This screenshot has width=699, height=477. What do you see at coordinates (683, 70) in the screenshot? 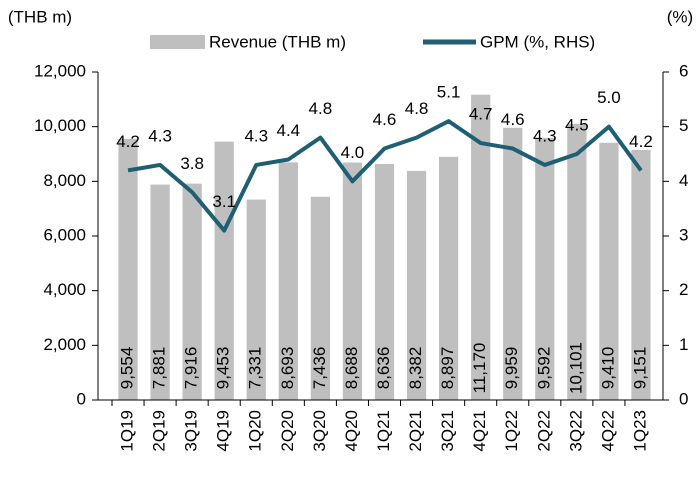
I see `y2-tick-label: 6` at bounding box center [683, 70].